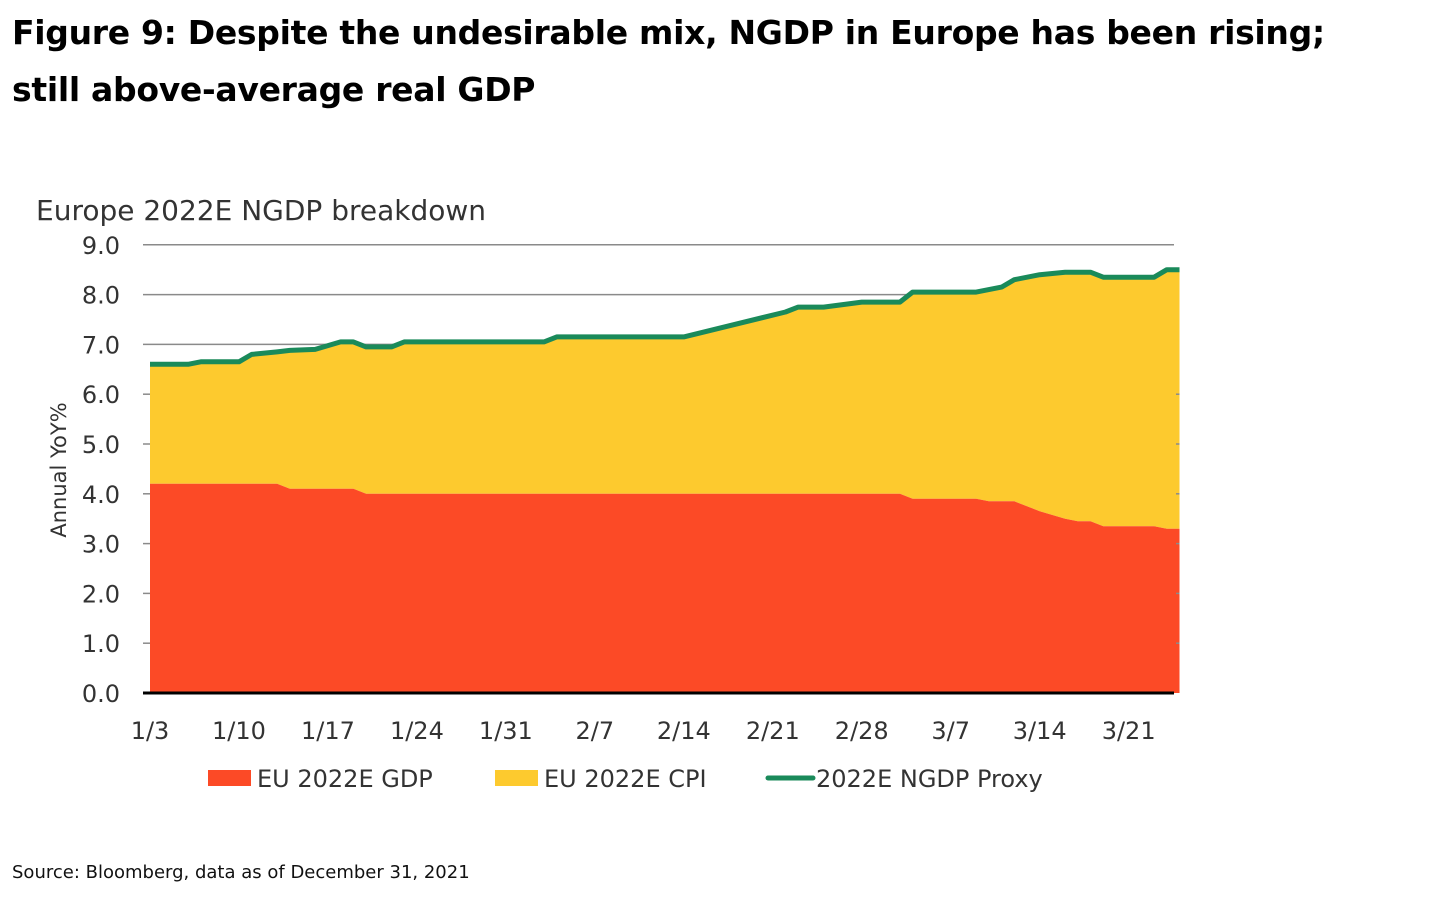 Image resolution: width=1434 pixels, height=914 pixels. I want to click on legend-label: EU 2022E GDP, so click(345, 779).